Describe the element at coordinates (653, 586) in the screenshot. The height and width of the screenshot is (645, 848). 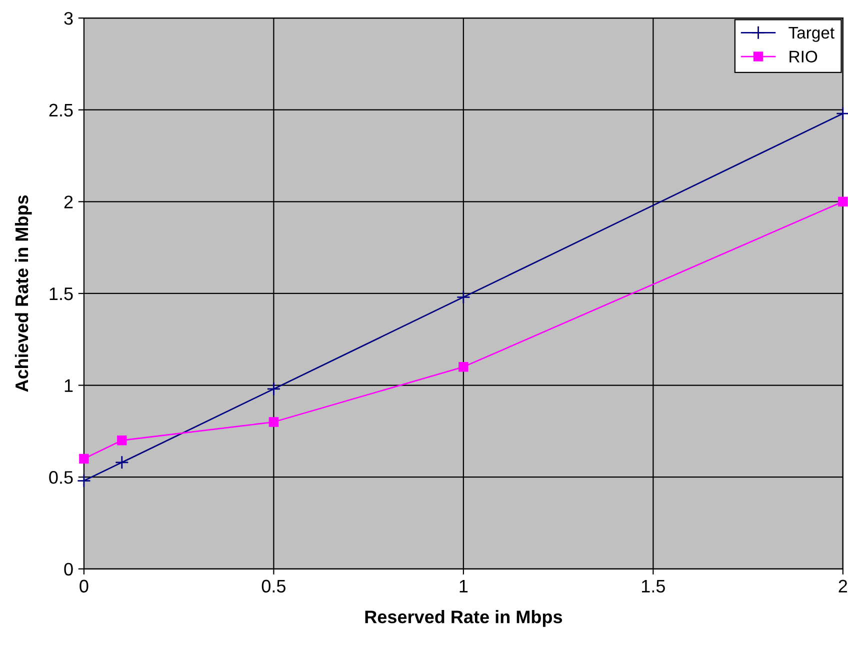
I see `x-tick-label: 1.5` at that location.